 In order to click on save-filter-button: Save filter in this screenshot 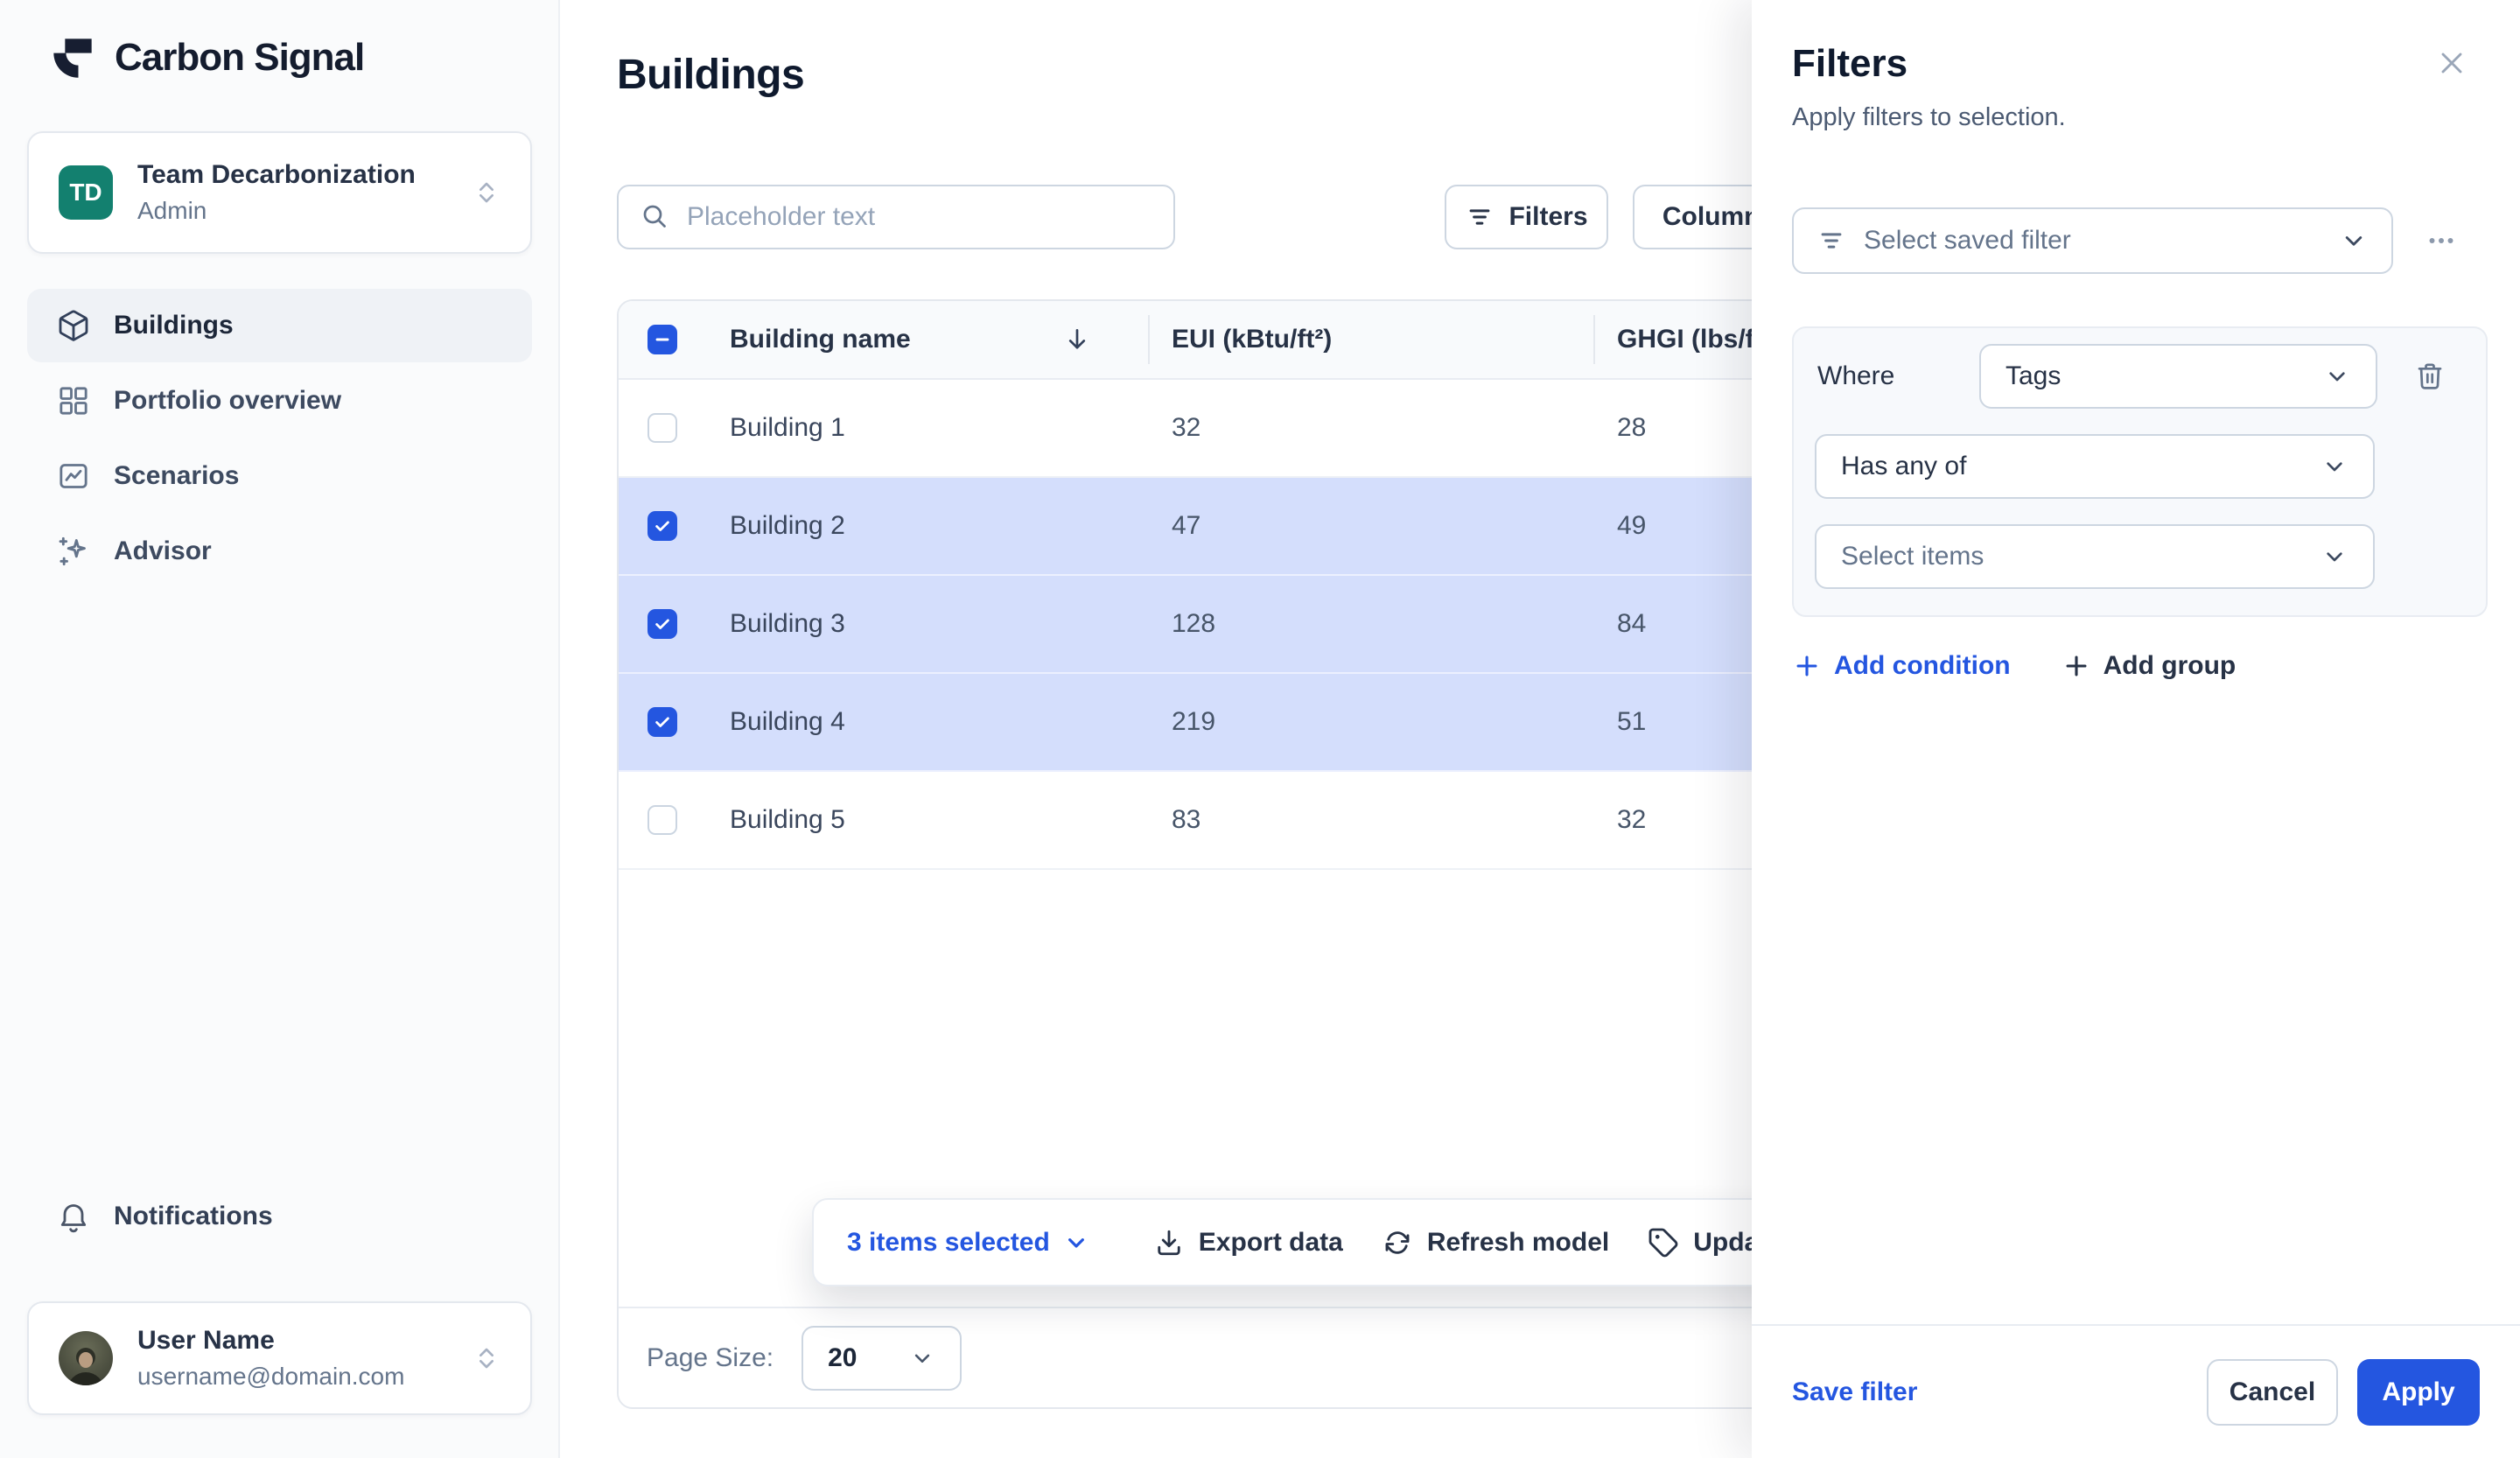, I will do `click(1855, 1391)`.